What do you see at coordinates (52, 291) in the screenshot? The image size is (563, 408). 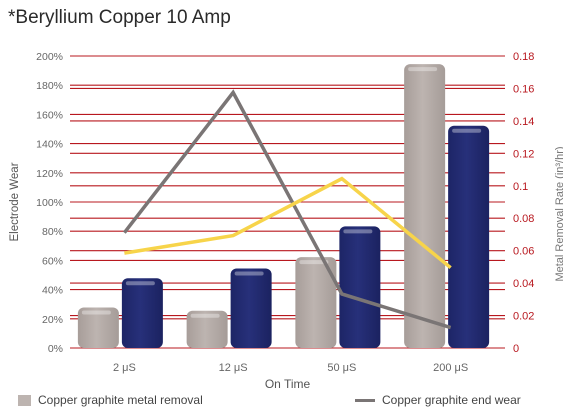 I see `y-left-tick-label-2: 40%` at bounding box center [52, 291].